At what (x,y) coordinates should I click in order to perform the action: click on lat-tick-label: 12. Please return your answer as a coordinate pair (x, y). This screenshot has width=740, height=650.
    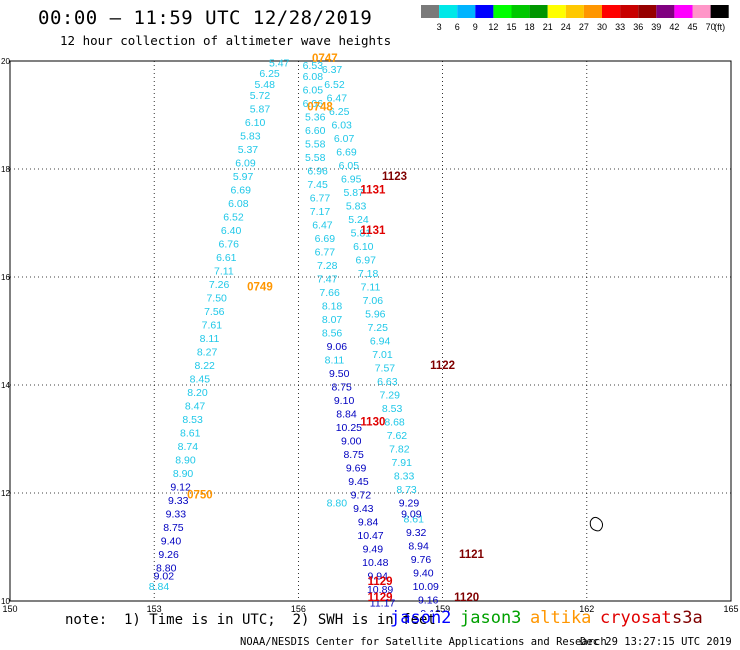
    Looking at the image, I should click on (5, 493).